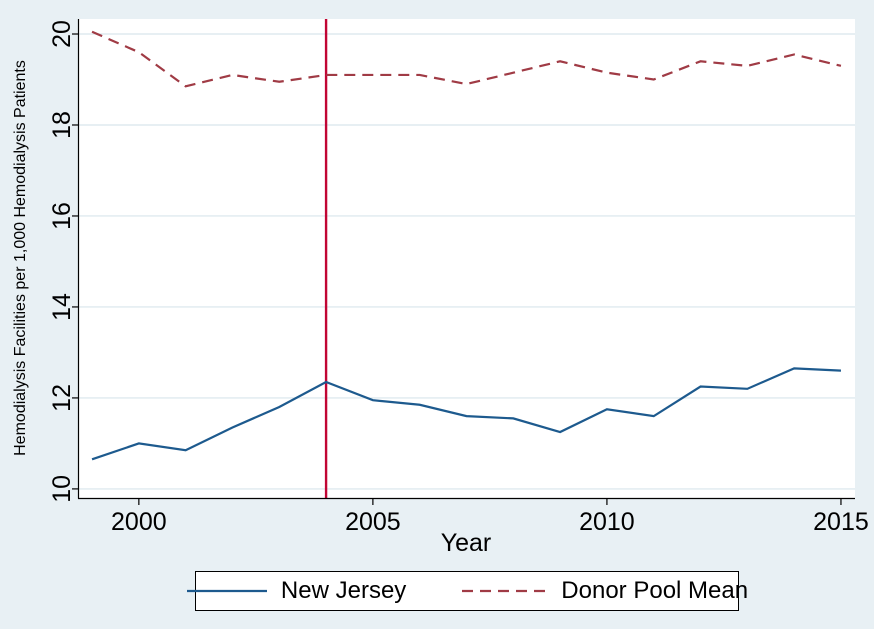  Describe the element at coordinates (62, 398) in the screenshot. I see `y-tick-label: 12` at that location.